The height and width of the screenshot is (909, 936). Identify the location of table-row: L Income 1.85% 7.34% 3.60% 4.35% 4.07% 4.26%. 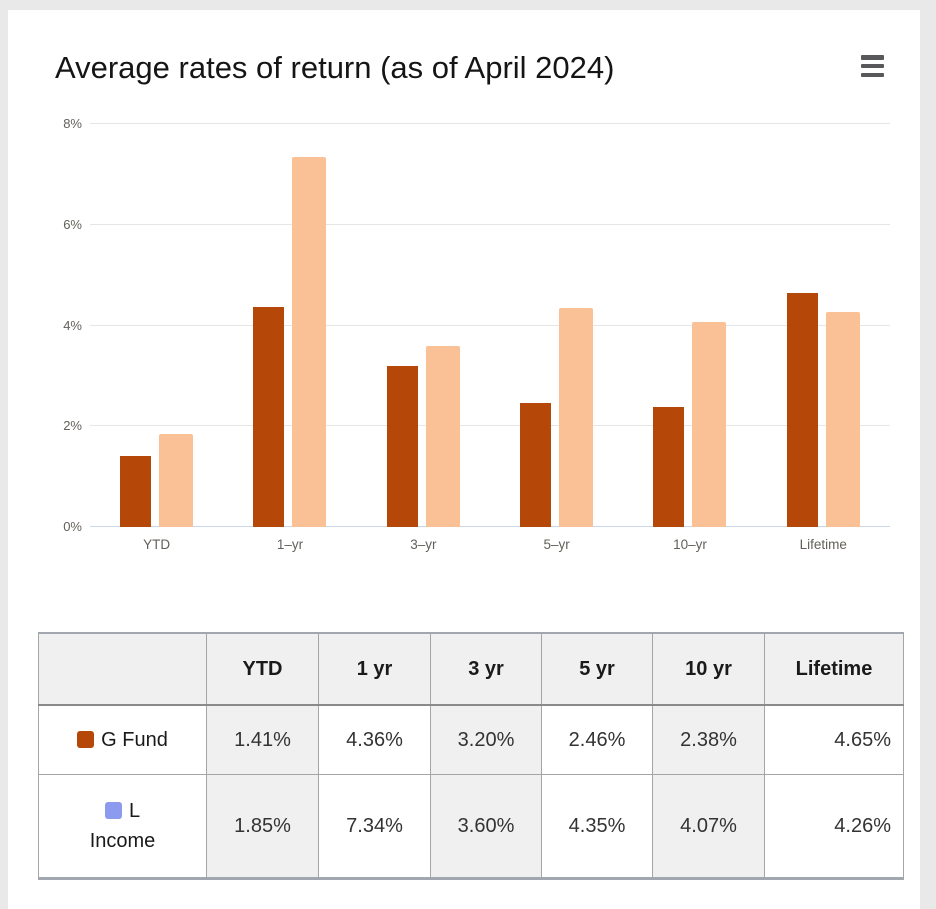
(471, 826).